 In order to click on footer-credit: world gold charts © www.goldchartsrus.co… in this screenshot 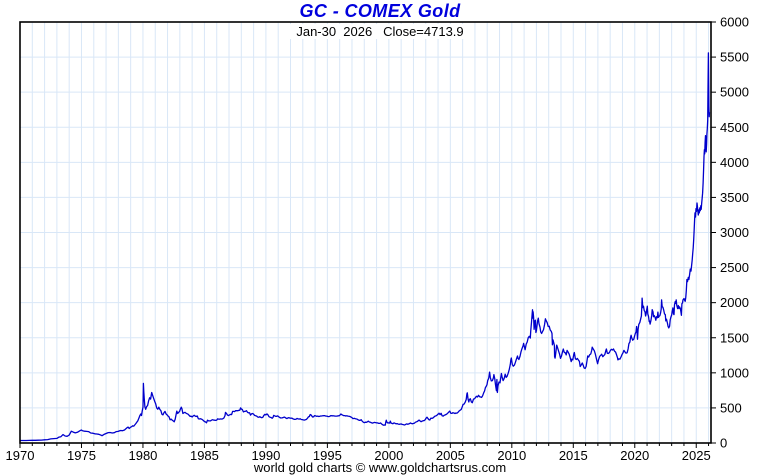, I will do `click(380, 467)`.